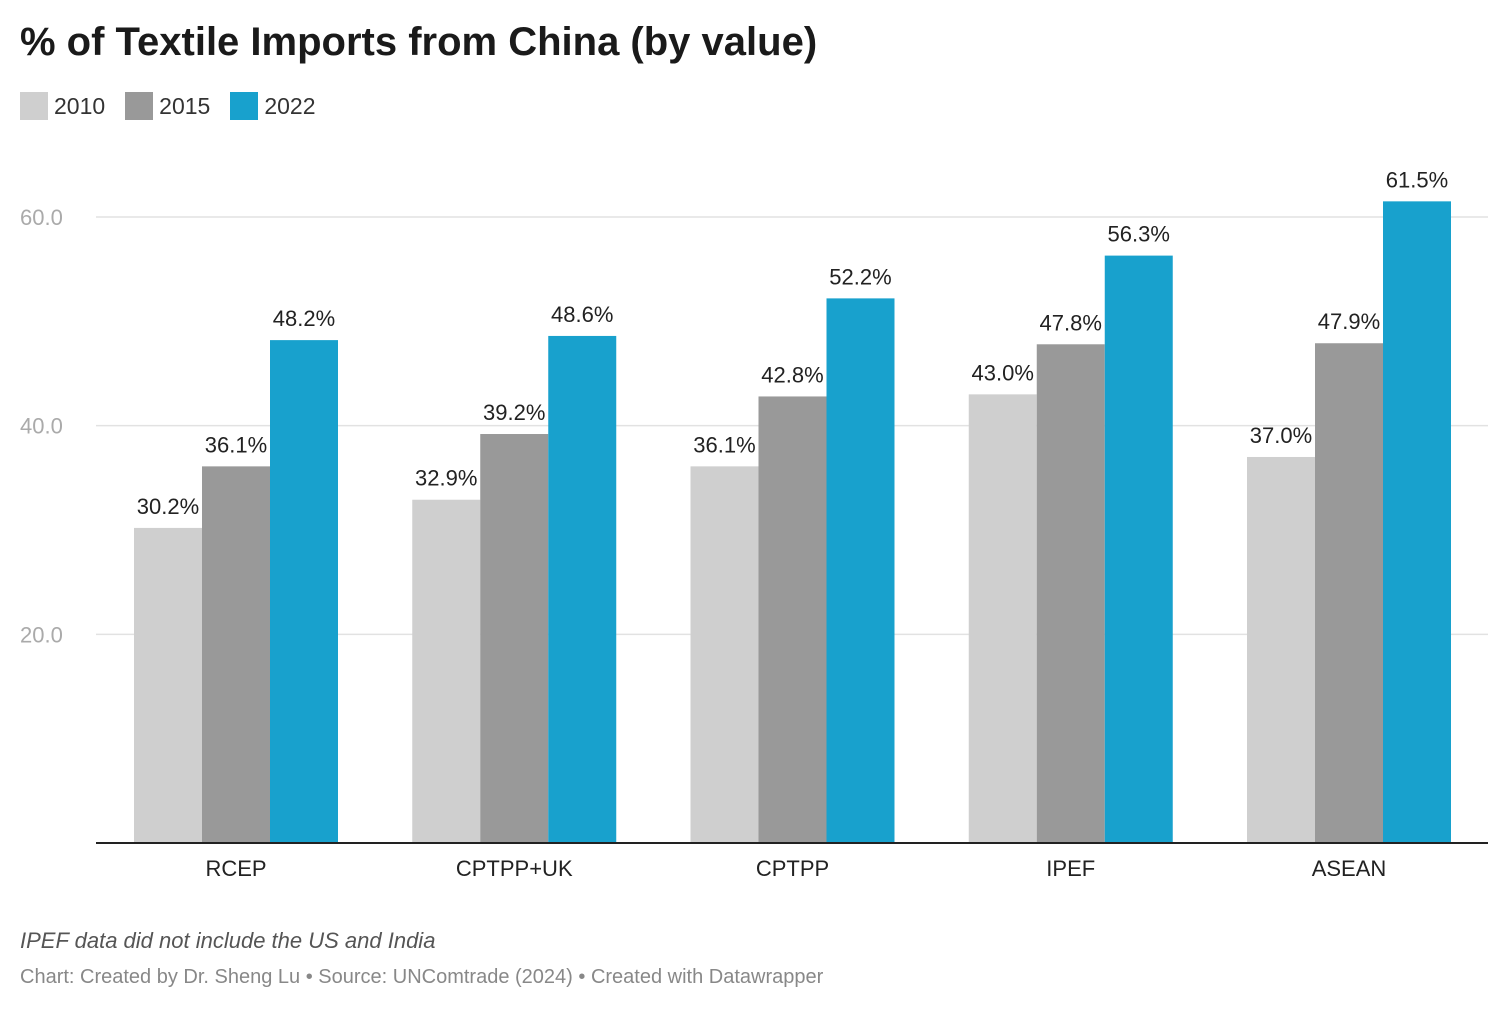  I want to click on data-label: 48.6%, so click(582, 314).